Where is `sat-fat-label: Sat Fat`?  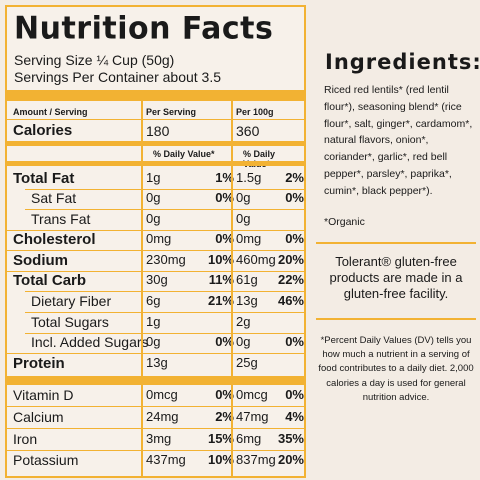 sat-fat-label: Sat Fat is located at coordinates (54, 198).